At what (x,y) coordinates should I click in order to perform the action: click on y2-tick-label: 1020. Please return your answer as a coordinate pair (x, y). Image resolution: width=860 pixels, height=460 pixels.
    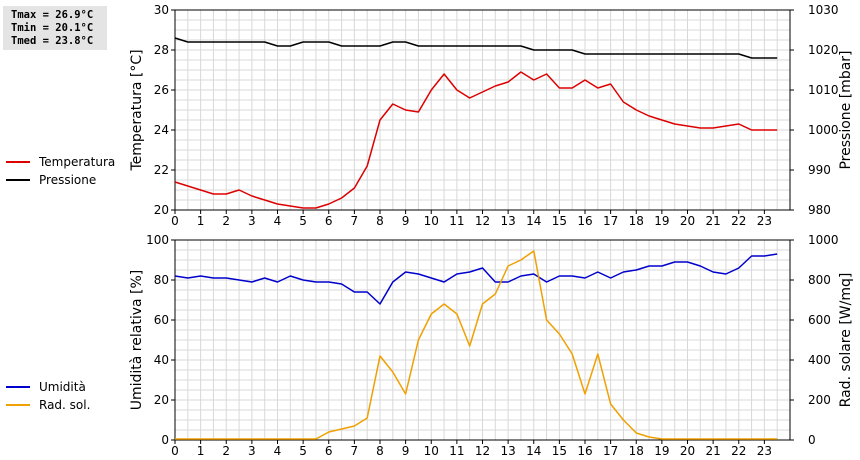
    Looking at the image, I should click on (823, 50).